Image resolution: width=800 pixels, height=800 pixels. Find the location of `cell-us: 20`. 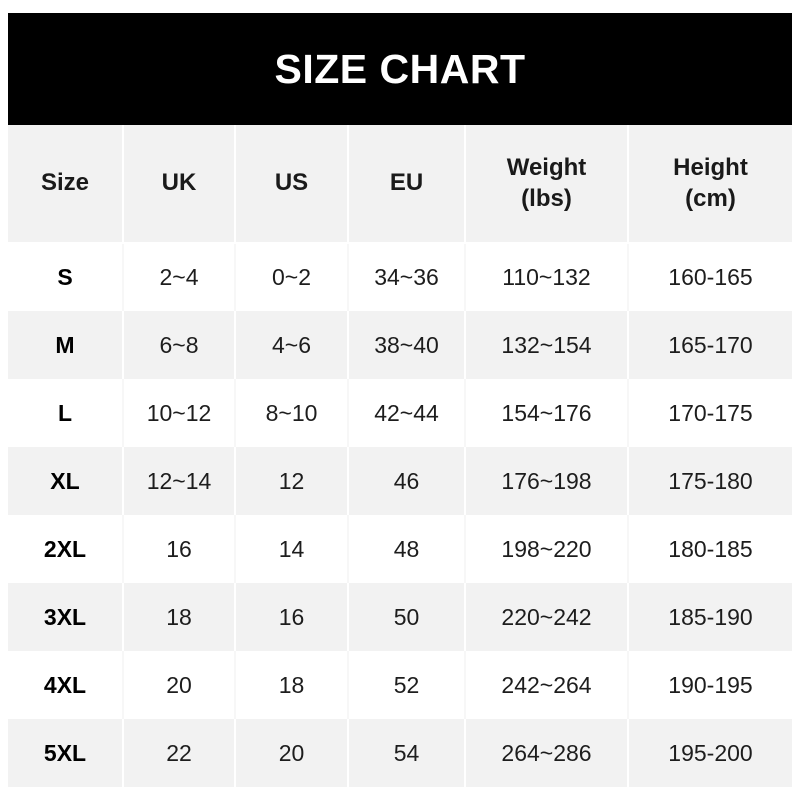

cell-us: 20 is located at coordinates (292, 753).